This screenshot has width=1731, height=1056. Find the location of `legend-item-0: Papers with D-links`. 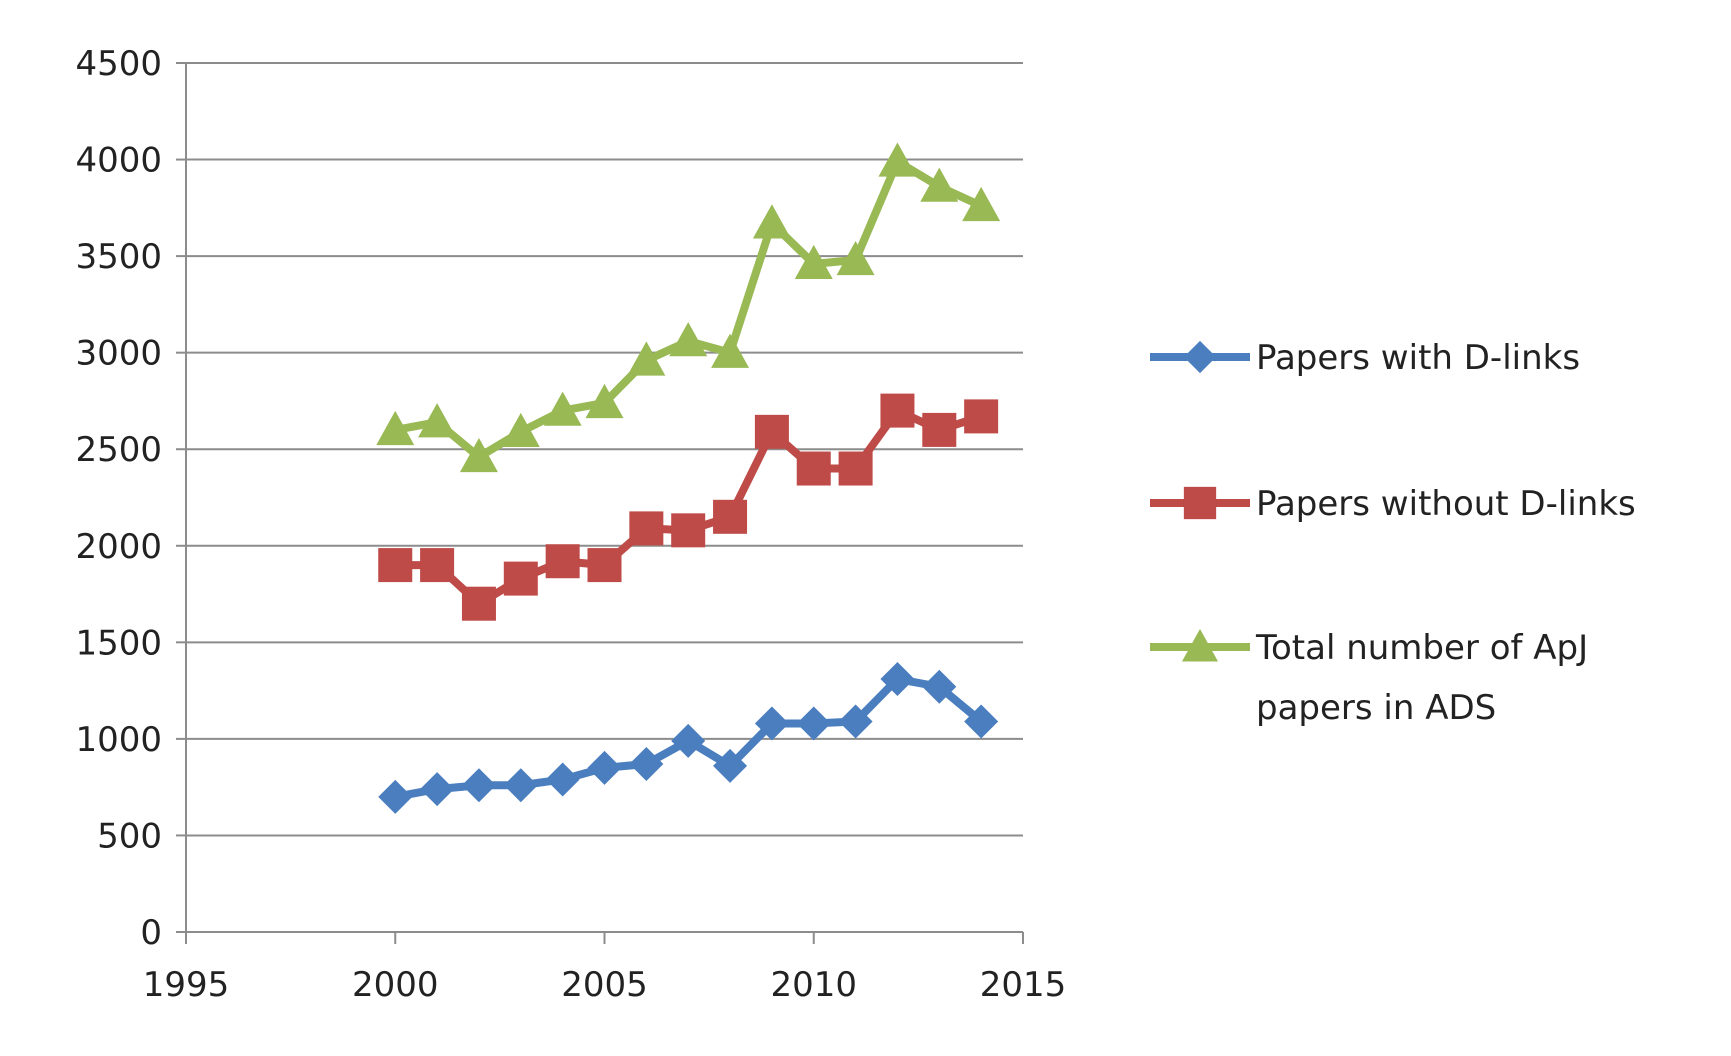

legend-item-0: Papers with D-links is located at coordinates (1365, 358).